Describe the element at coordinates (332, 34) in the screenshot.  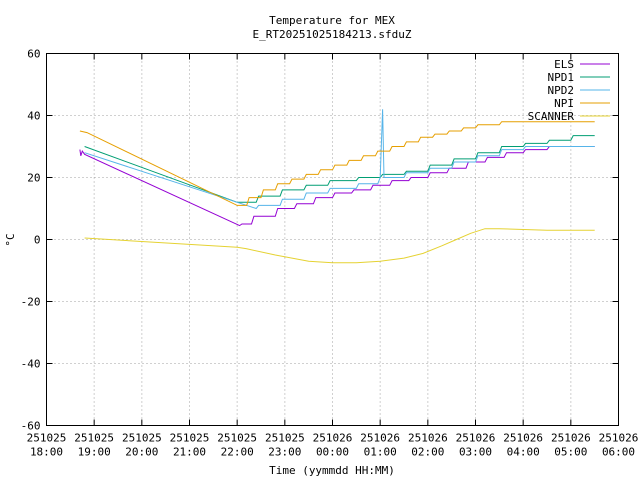
I see `chart-subtitle: E_RT20251025184213.sfduZ` at that location.